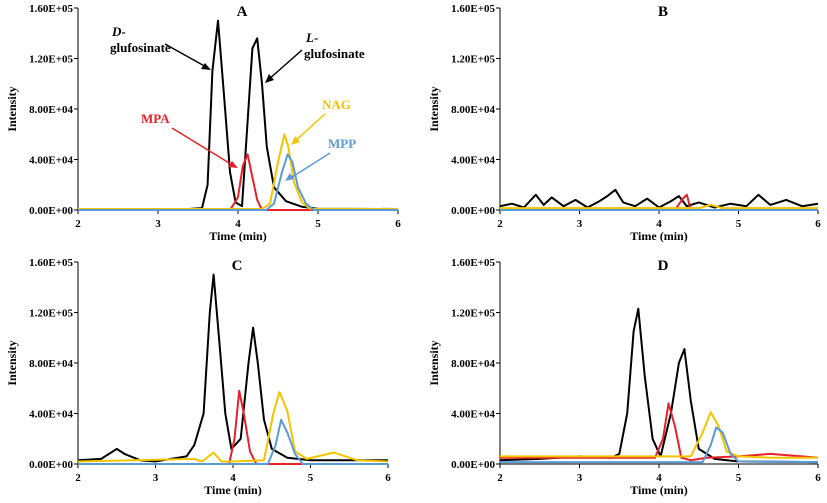  I want to click on annotation-d-glufosinate-line1: D-, so click(118, 31).